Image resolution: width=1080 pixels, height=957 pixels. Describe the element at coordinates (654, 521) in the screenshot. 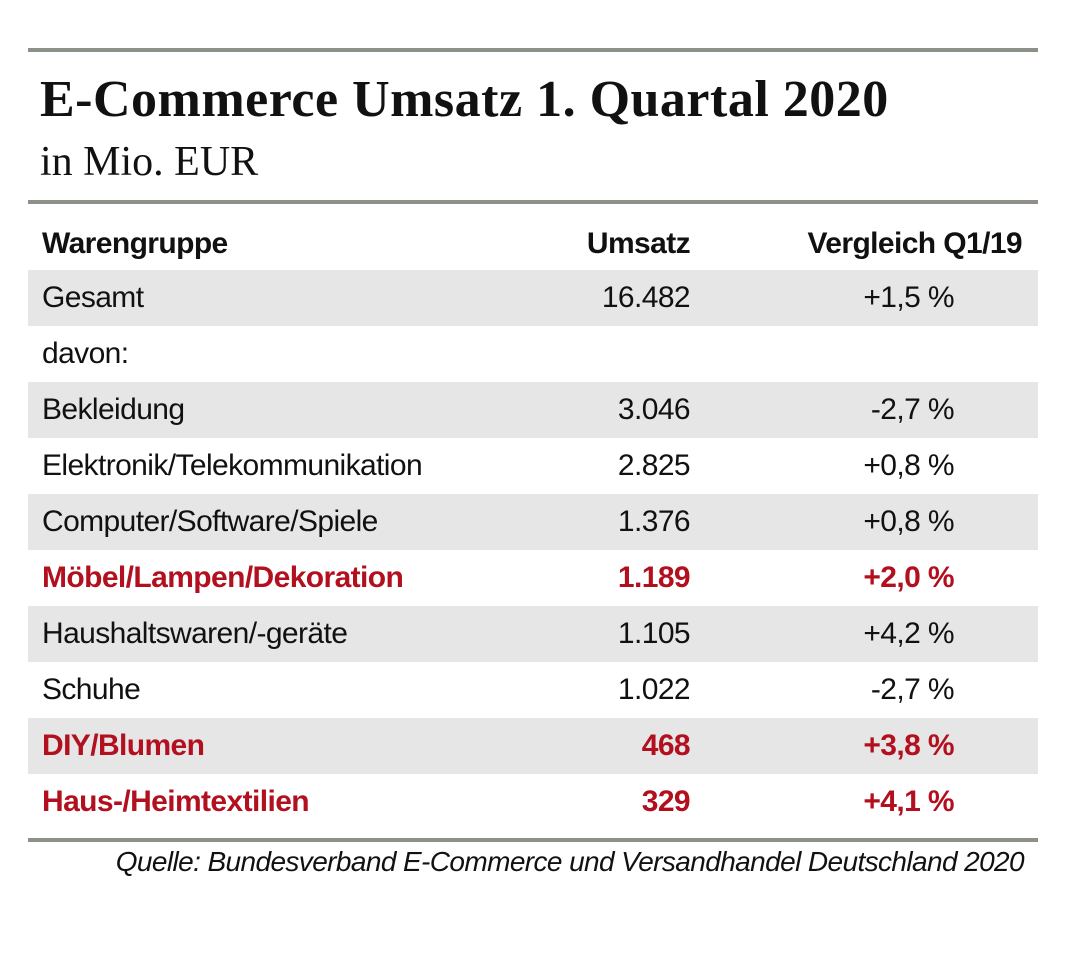

I see `row-umsatz: 1.376` at that location.